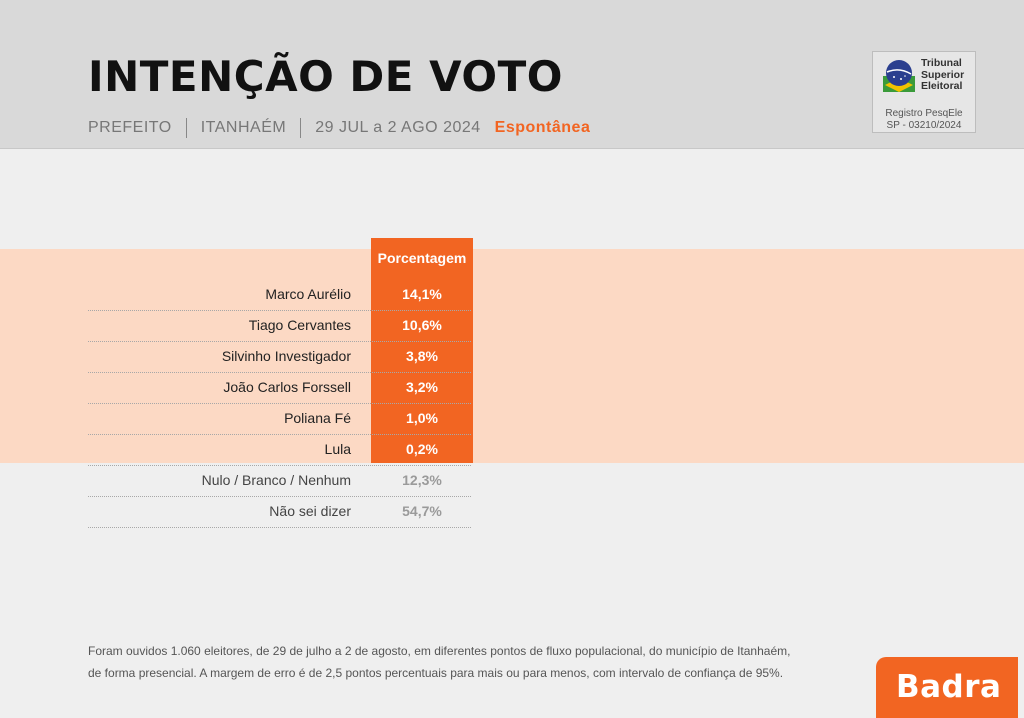 The width and height of the screenshot is (1024, 718). I want to click on registry-org-line: Eleitoral, so click(942, 86).